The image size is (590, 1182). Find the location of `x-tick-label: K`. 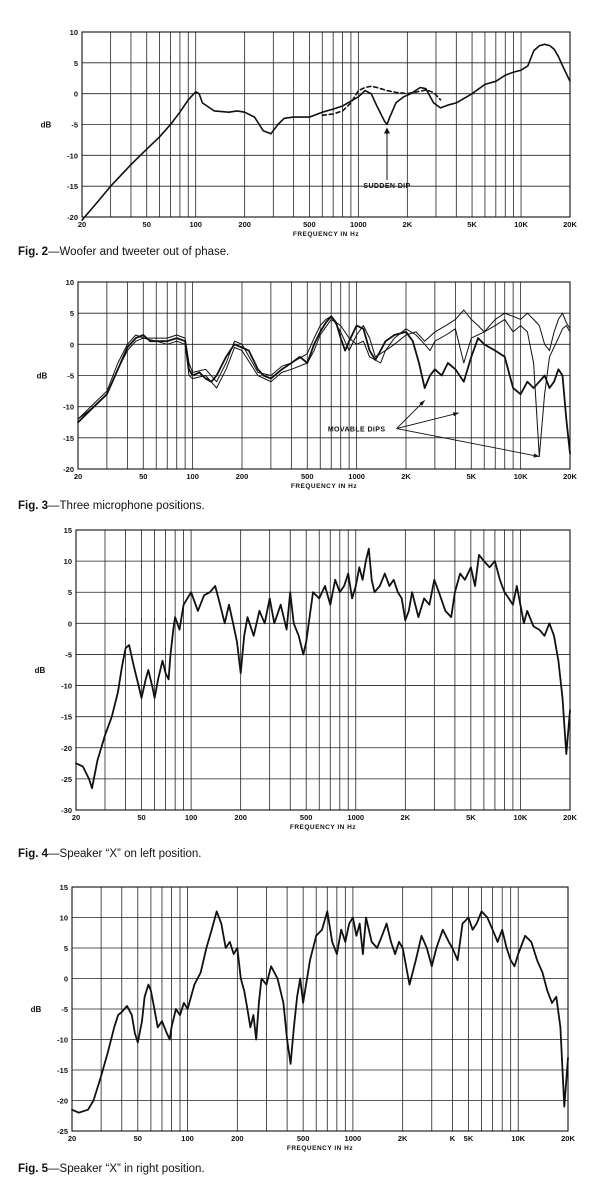

x-tick-label: K is located at coordinates (453, 1138).